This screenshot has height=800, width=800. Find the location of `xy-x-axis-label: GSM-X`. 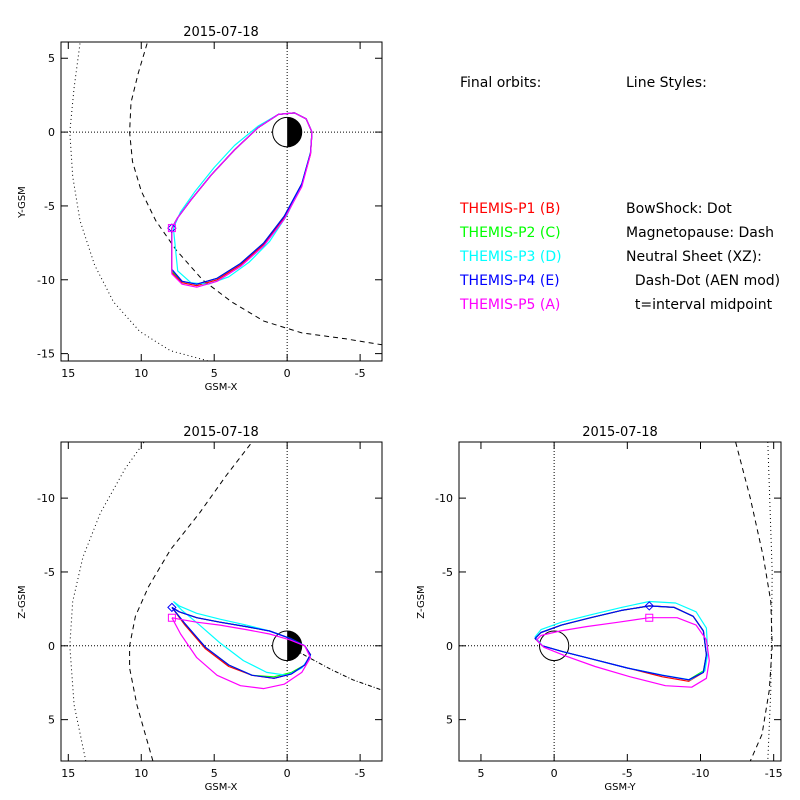

xy-x-axis-label: GSM-X is located at coordinates (221, 387).